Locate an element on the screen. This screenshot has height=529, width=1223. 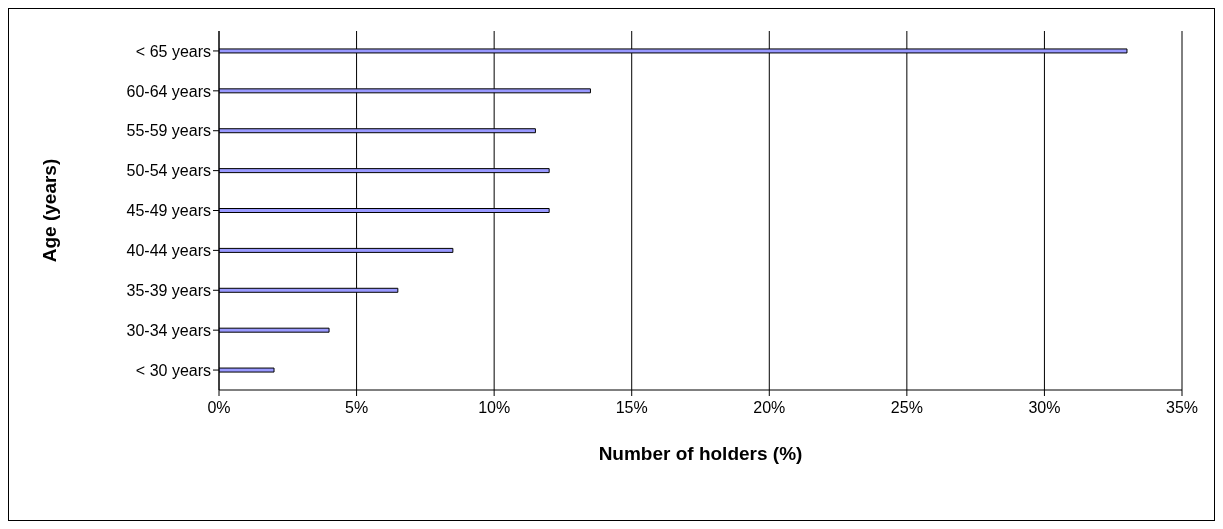
x-axis-title: Number of holders (%) is located at coordinates (700, 453).